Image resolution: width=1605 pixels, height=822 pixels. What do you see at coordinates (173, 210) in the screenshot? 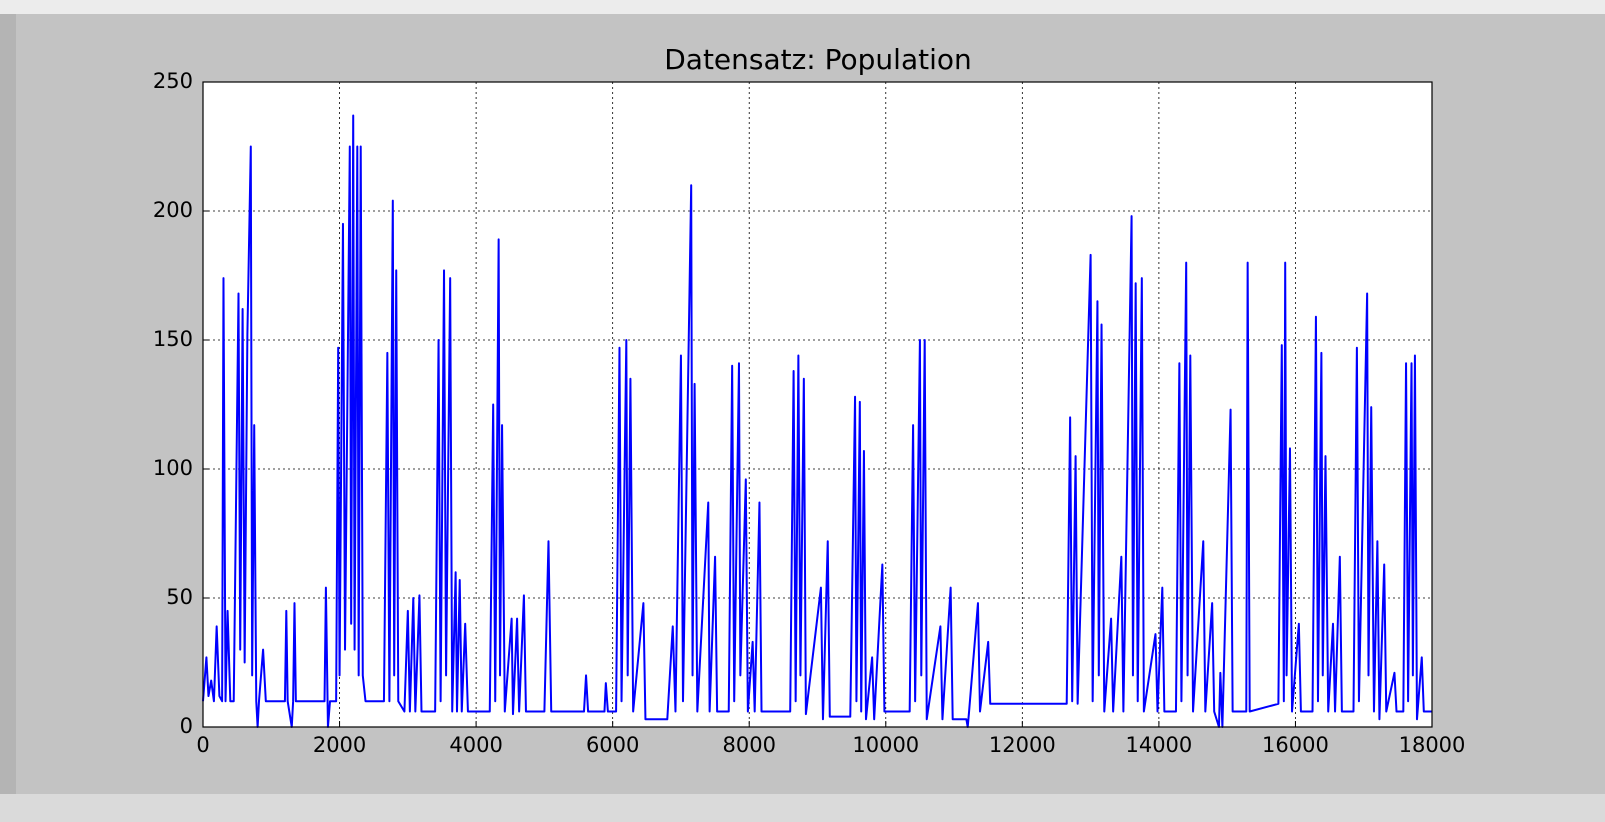
I see `y-tick-label: 200` at bounding box center [173, 210].